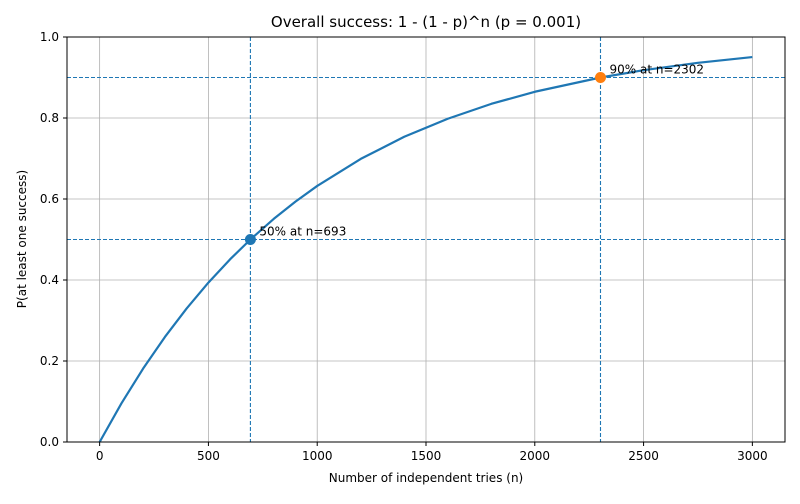 The width and height of the screenshot is (800, 504). What do you see at coordinates (49, 37) in the screenshot?
I see `y-tick-label: 1.0` at bounding box center [49, 37].